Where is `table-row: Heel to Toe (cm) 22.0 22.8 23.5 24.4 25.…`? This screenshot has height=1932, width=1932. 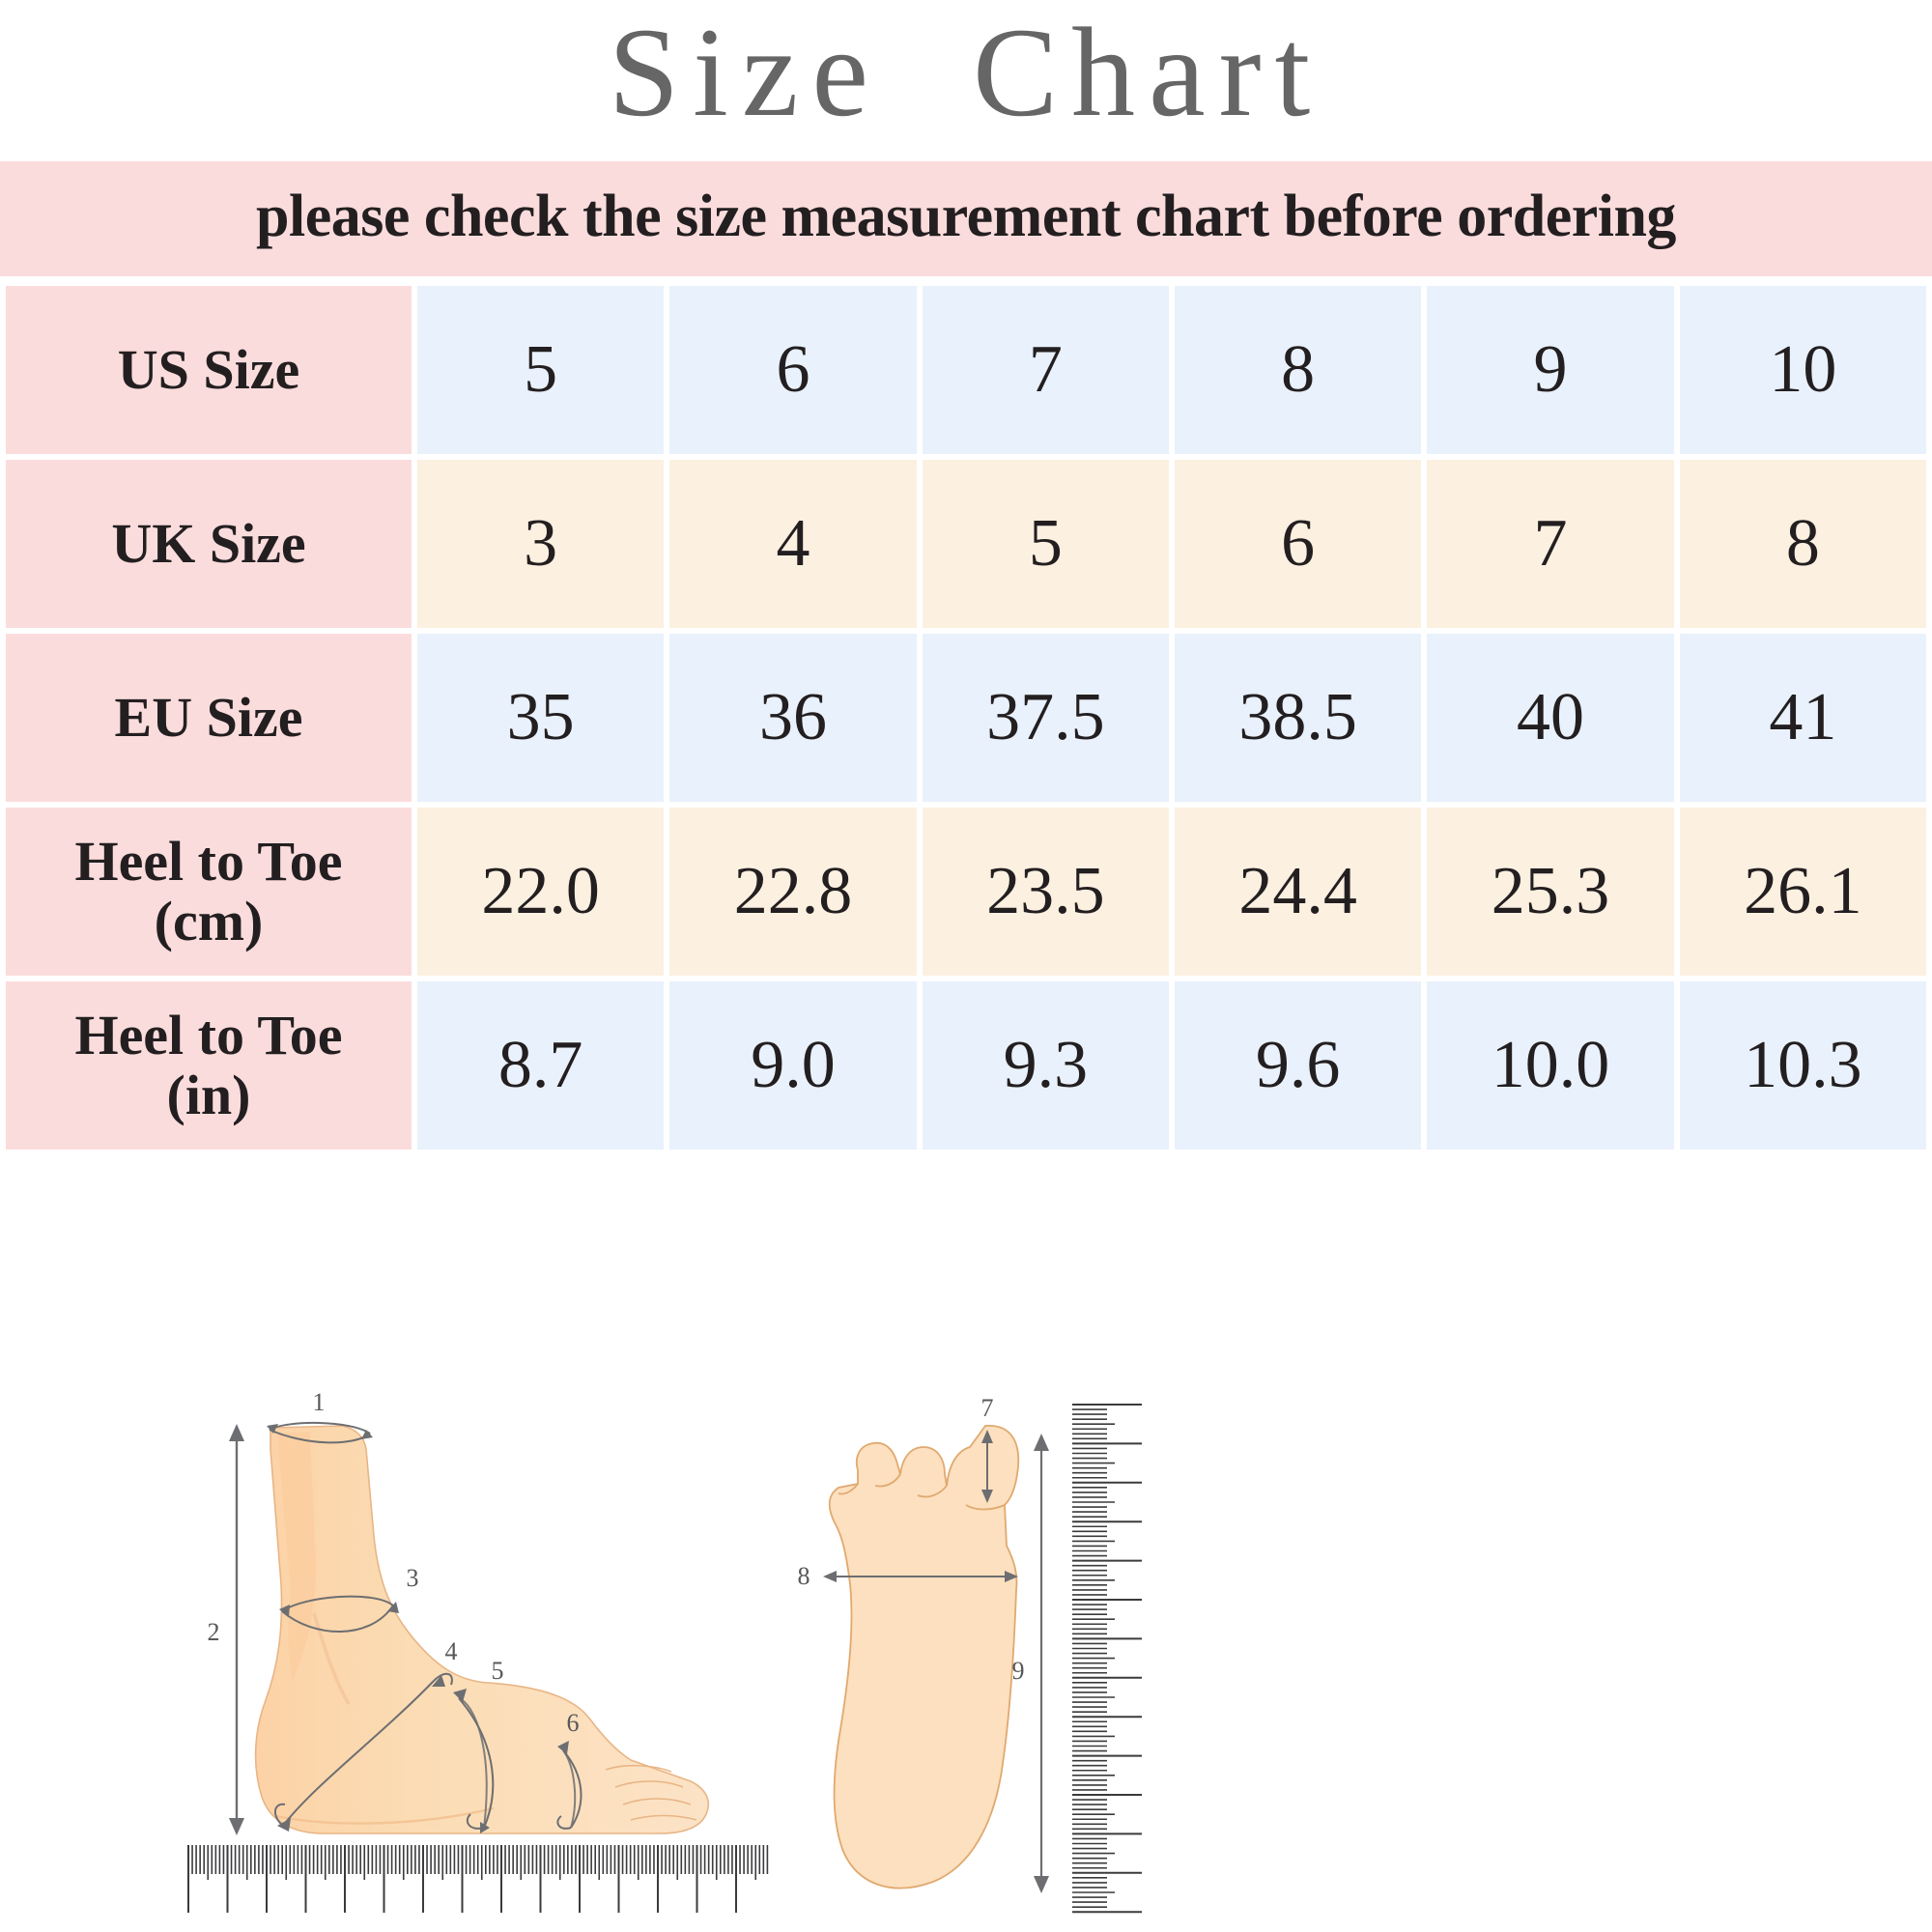 table-row: Heel to Toe (cm) 22.0 22.8 23.5 24.4 25.… is located at coordinates (966, 891).